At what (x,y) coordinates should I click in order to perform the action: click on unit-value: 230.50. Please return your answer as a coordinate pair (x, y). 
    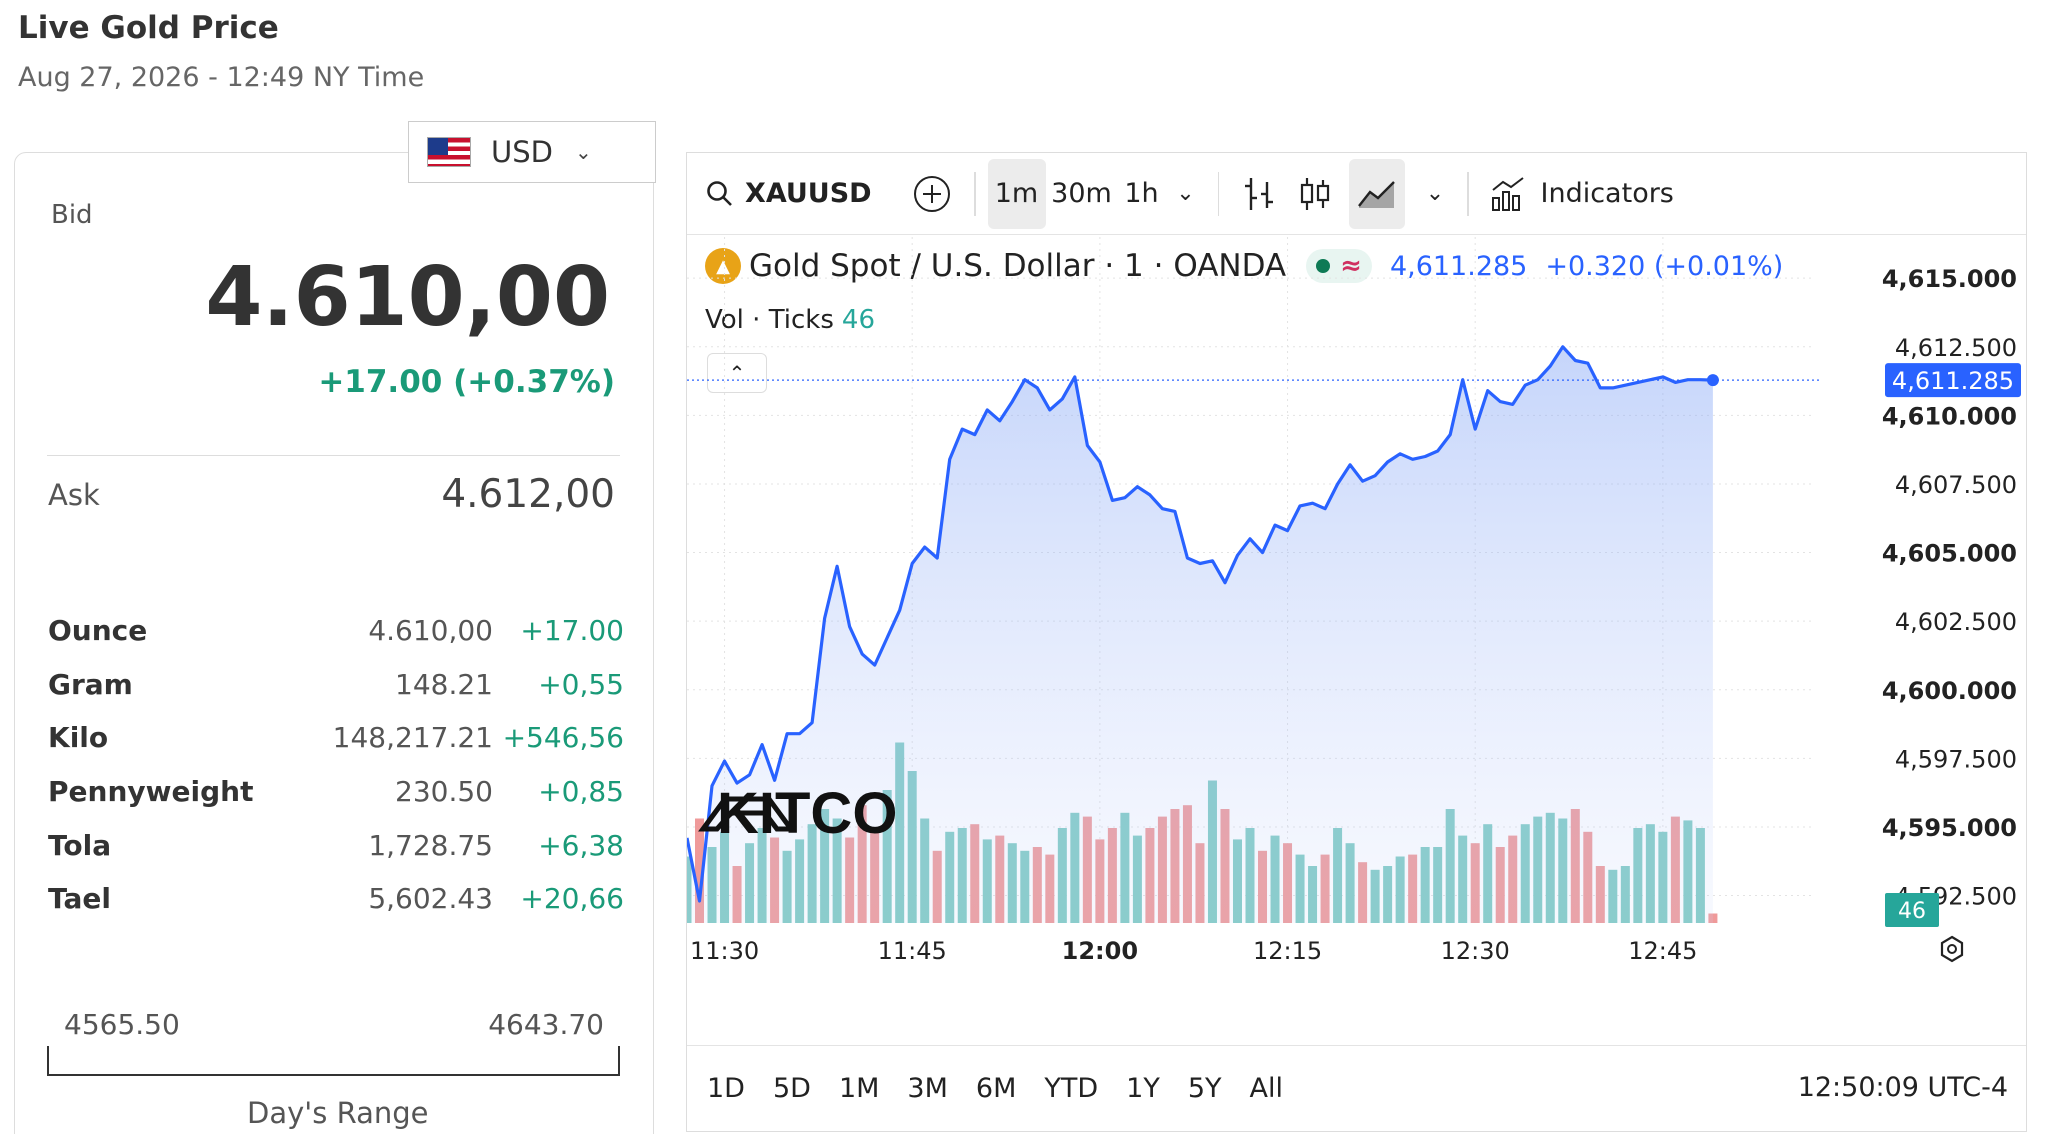
    Looking at the image, I should click on (444, 792).